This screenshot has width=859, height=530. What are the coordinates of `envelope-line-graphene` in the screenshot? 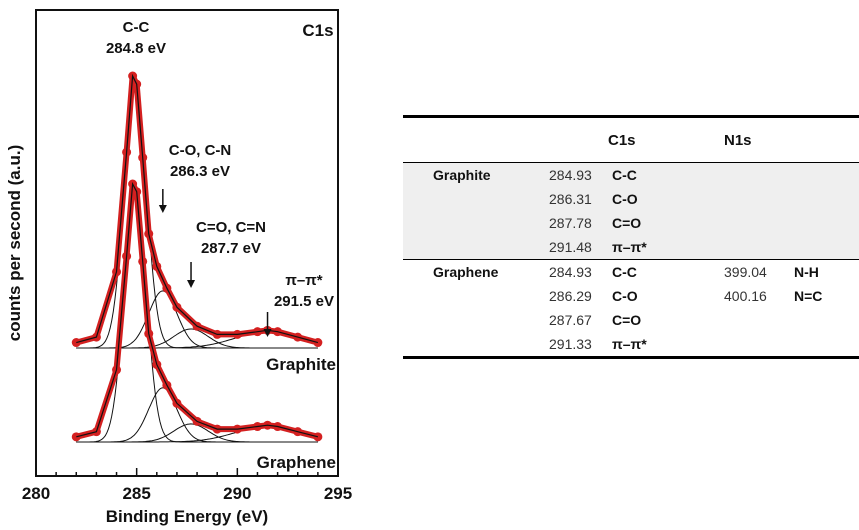 It's located at (197, 309).